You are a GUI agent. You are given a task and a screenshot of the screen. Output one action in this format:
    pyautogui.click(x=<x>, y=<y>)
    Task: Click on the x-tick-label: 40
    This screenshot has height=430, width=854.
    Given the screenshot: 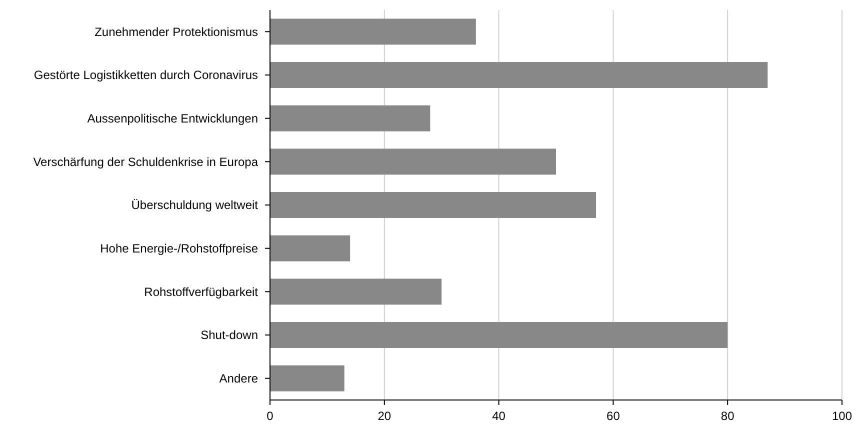 What is the action you would take?
    pyautogui.click(x=499, y=416)
    